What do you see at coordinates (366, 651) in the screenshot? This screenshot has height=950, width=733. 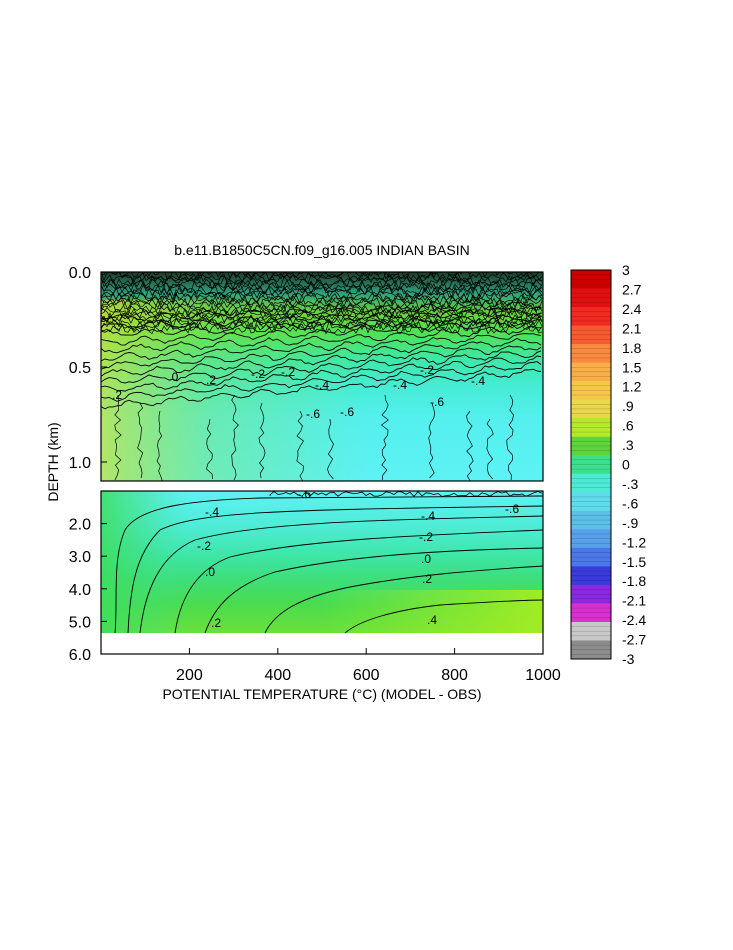 I see `x-axis-ticks` at bounding box center [366, 651].